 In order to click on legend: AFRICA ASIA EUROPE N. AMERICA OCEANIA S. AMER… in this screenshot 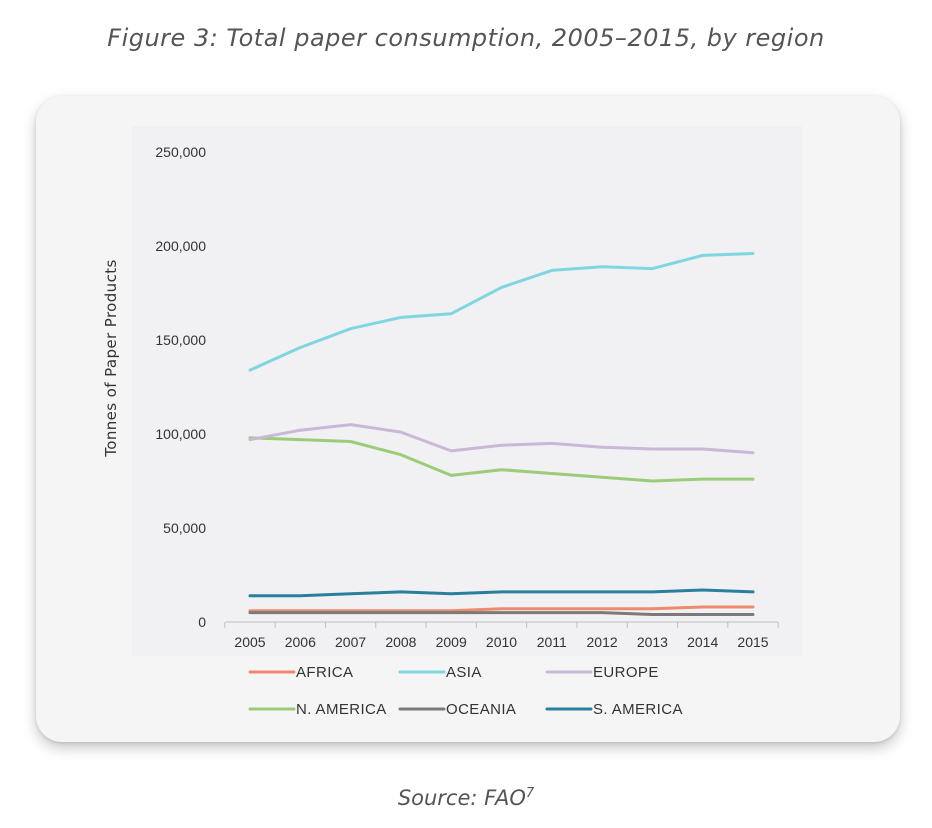, I will do `click(465, 691)`.